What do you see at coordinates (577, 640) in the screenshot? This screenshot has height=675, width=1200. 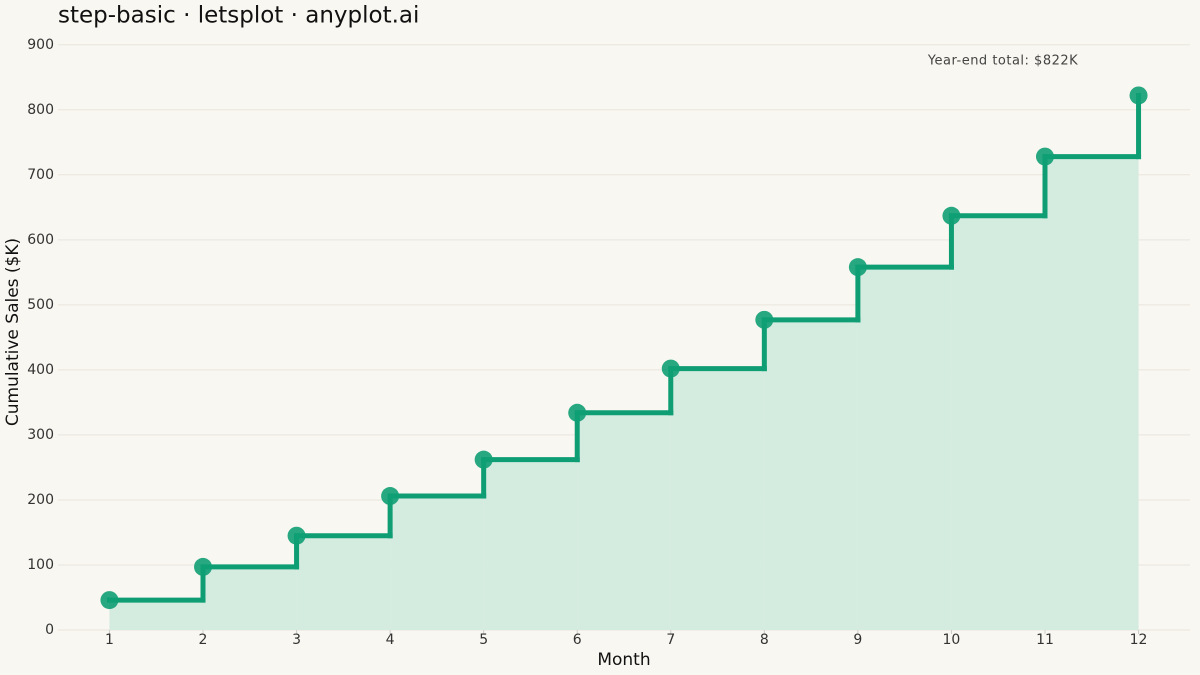 I see `x-tick-label: 6` at bounding box center [577, 640].